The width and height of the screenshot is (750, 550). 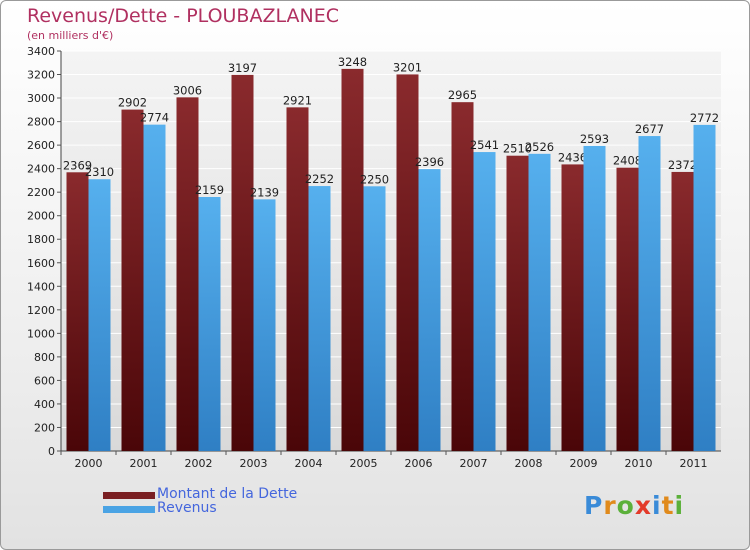 What do you see at coordinates (129, 509) in the screenshot?
I see `legend-swatch-revenus` at bounding box center [129, 509].